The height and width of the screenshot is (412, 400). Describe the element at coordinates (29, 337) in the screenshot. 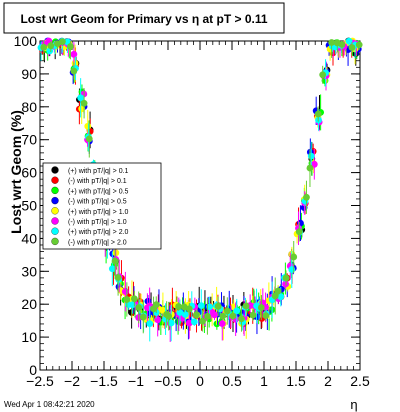

I see `y-tick-label: 10` at that location.